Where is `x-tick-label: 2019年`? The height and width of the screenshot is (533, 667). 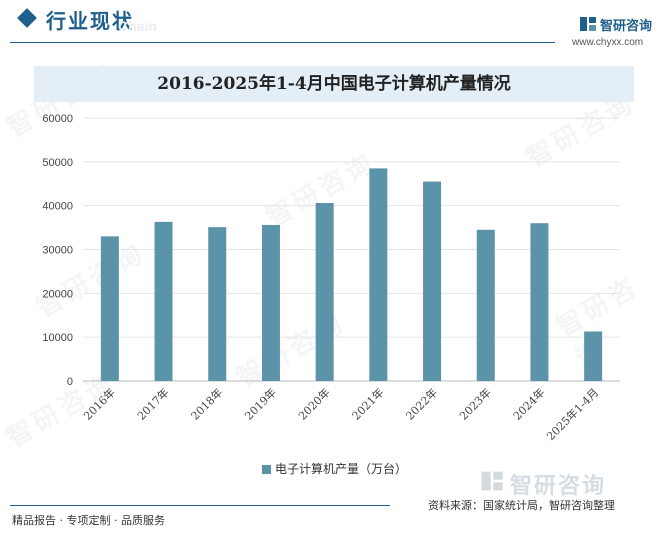
x-tick-label: 2019年 is located at coordinates (260, 403).